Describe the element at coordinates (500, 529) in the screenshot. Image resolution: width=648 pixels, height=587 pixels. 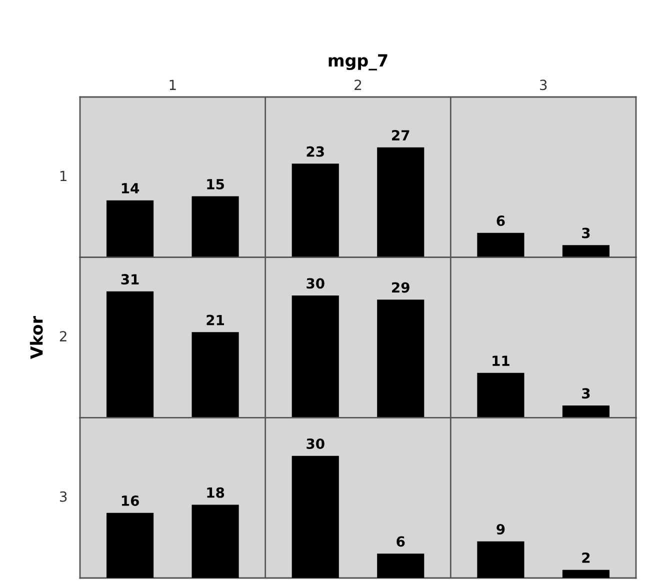
I see `data-label: 9` at that location.